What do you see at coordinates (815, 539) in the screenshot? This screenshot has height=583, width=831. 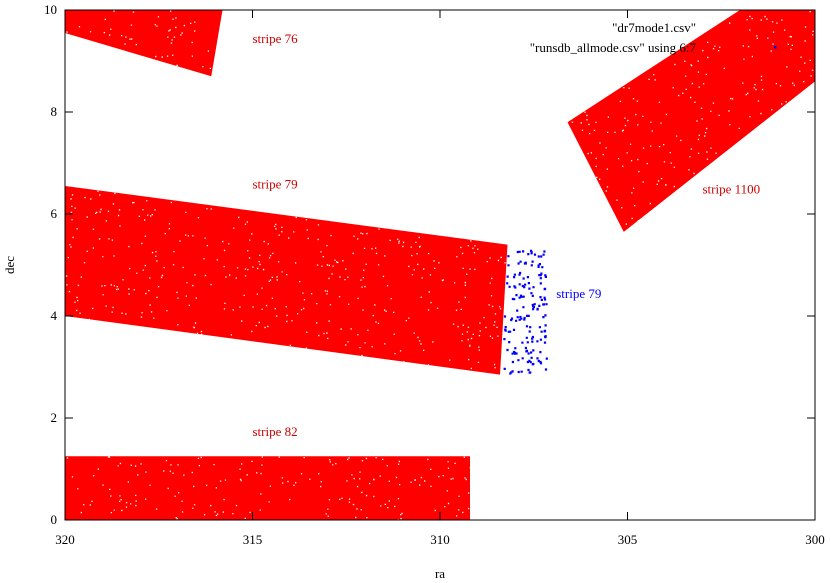 I see `x-tick-label: 300` at bounding box center [815, 539].